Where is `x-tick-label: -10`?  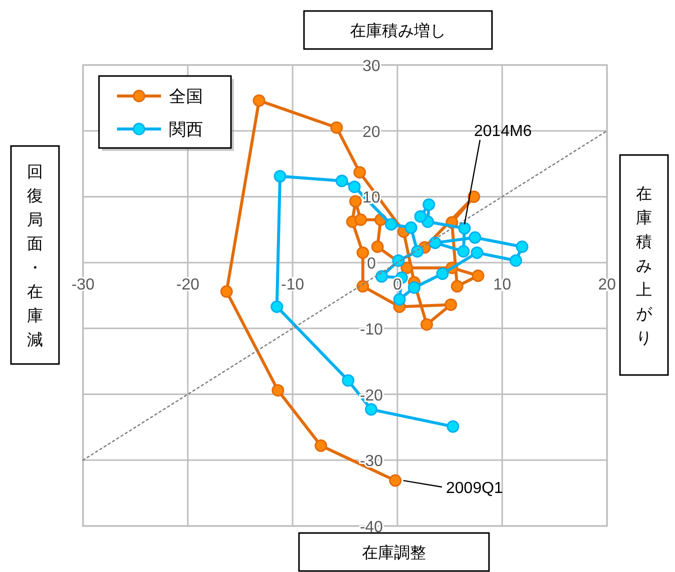
x-tick-label: -10 is located at coordinates (292, 285).